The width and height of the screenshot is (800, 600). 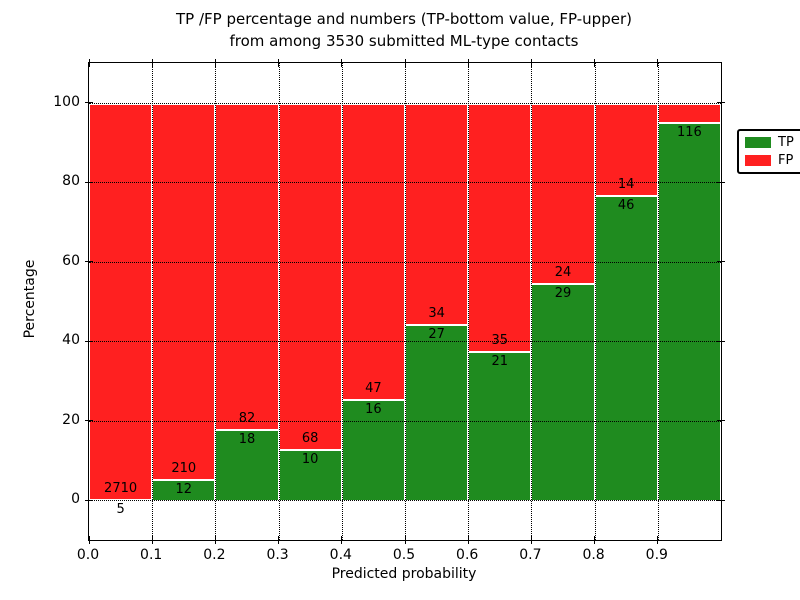 I want to click on y-tick-label: 100, so click(x=66, y=101).